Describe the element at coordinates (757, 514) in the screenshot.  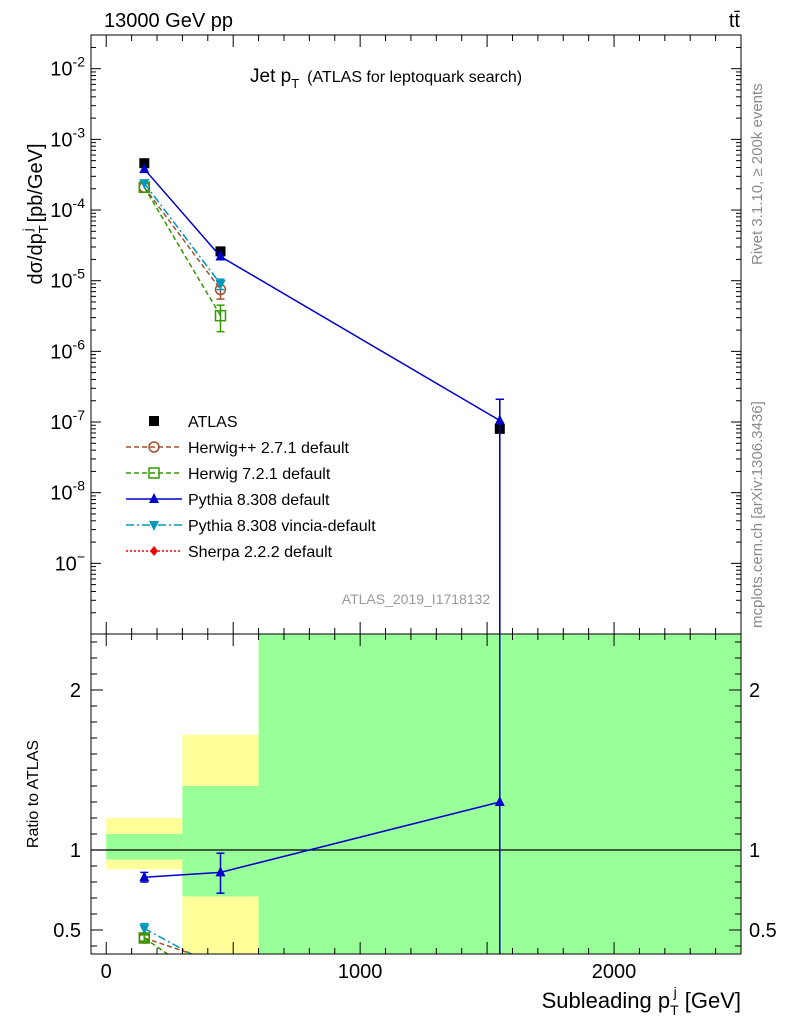
I see `mcplots-label: mcplots.cern.ch [arXiv:1306.3436]` at that location.